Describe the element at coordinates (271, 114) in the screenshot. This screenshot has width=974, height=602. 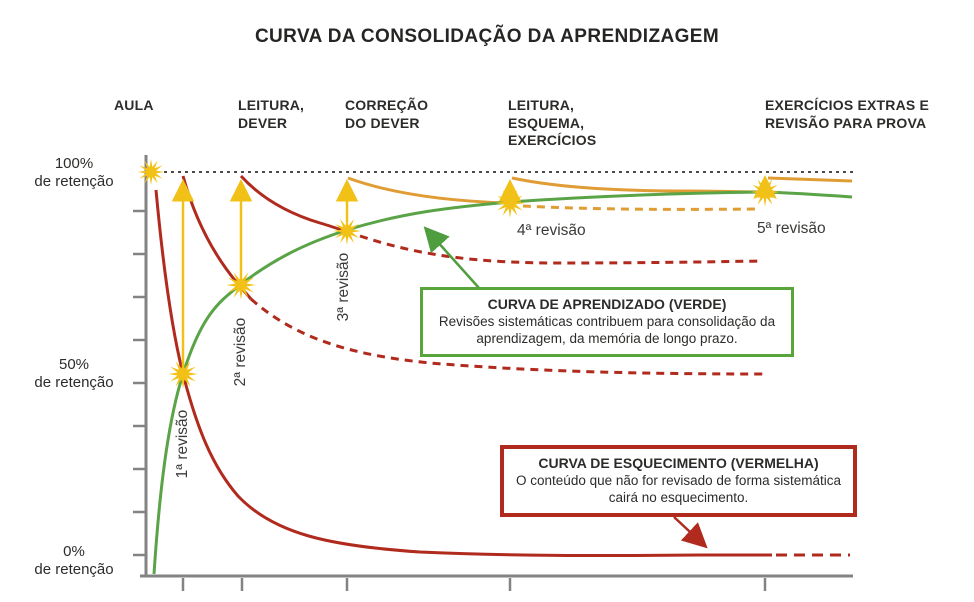
I see `stage-label-leitura-dever: LEITURA, DEVER` at that location.